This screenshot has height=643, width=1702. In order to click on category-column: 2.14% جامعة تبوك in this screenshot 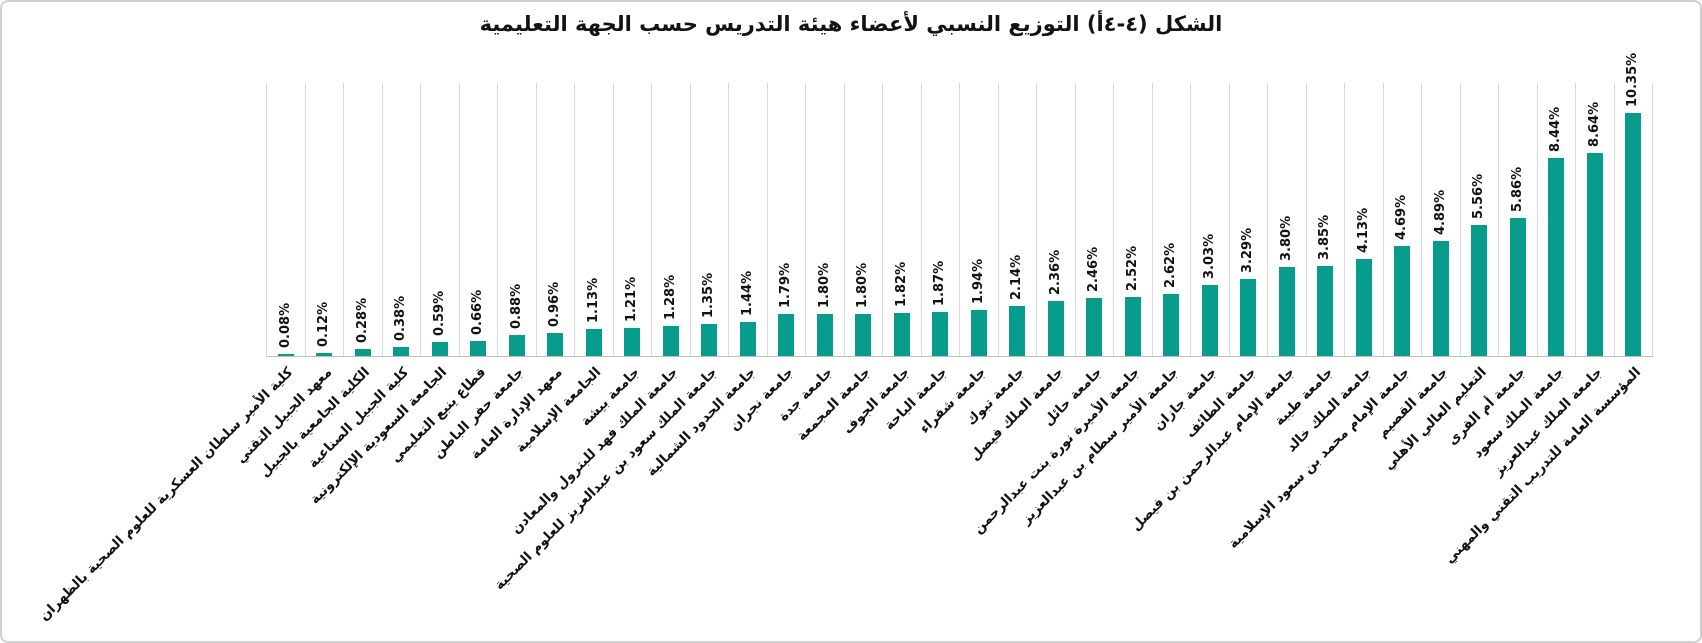, I will do `click(1000, 256)`.